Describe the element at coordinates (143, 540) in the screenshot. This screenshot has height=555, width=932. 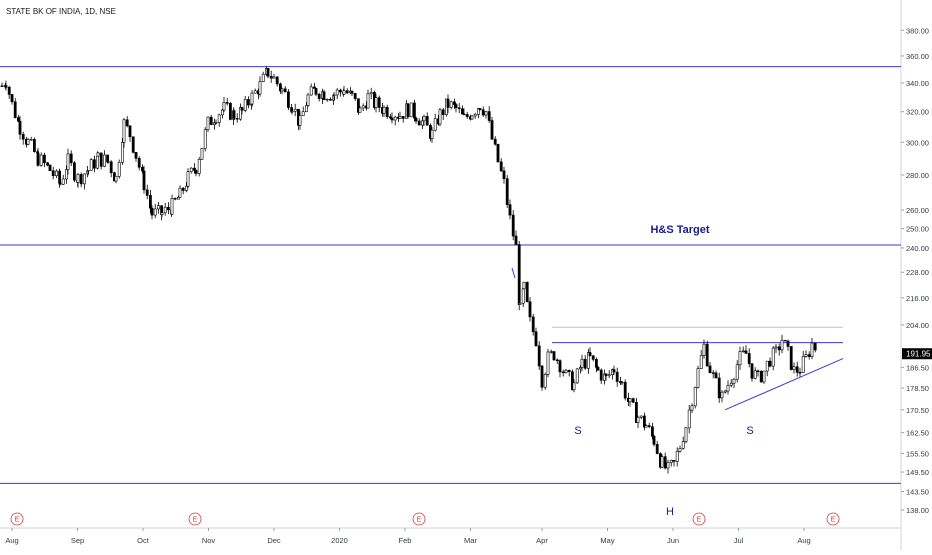
I see `xtick-label: Oct` at that location.